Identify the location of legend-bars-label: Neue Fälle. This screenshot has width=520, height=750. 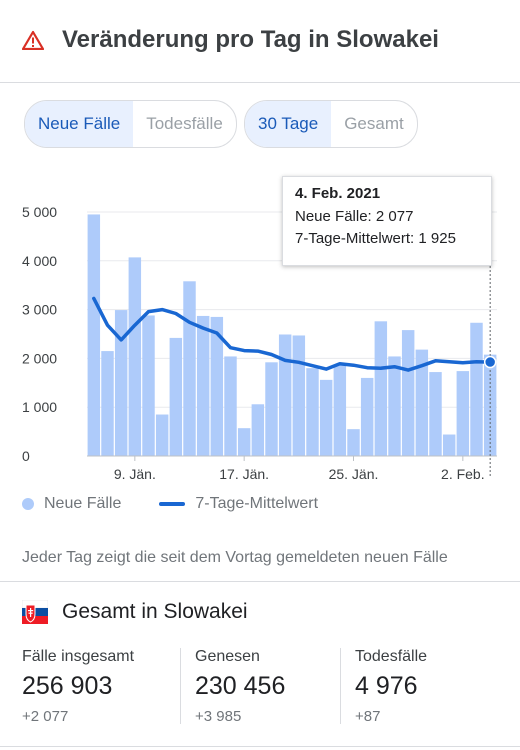
(83, 503).